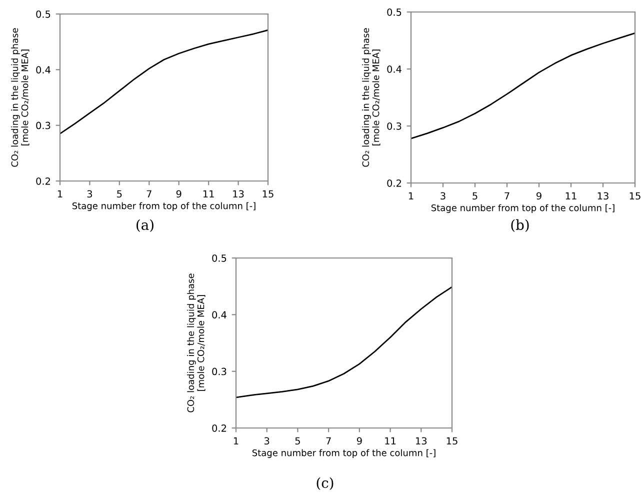 The image size is (641, 498). What do you see at coordinates (325, 483) in the screenshot?
I see `text: (c)` at bounding box center [325, 483].